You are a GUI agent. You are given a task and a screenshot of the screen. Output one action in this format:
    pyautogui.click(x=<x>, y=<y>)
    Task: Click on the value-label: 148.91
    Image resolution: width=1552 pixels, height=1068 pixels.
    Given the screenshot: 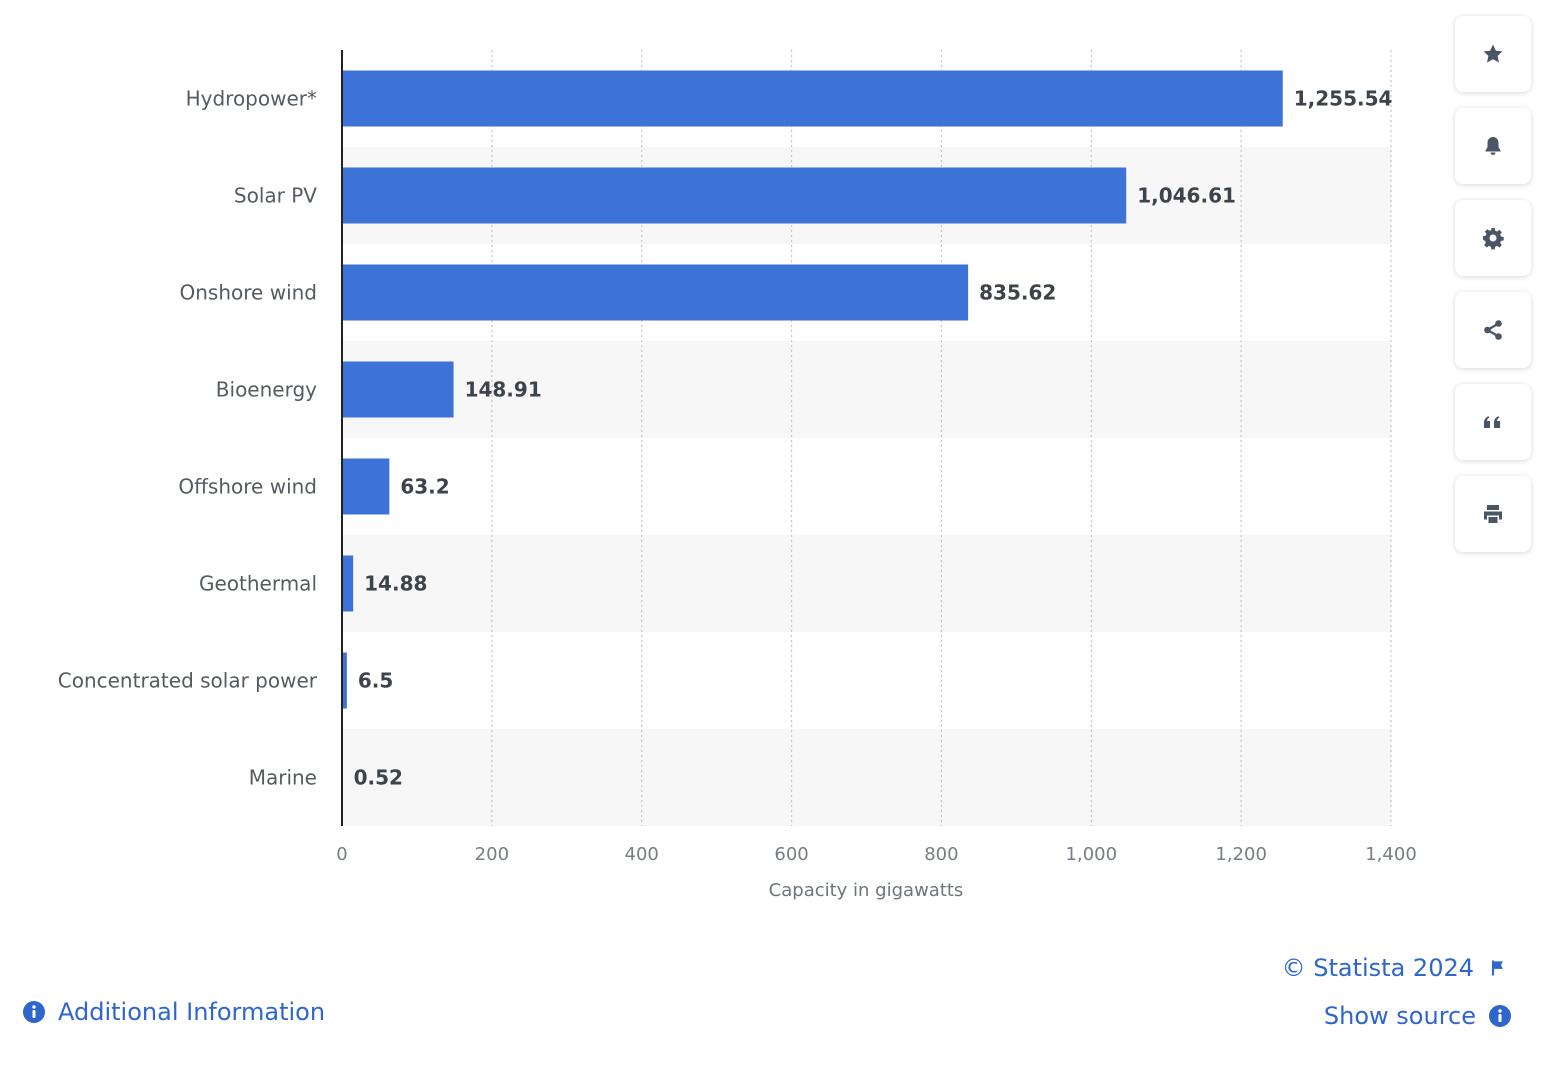 What is the action you would take?
    pyautogui.click(x=503, y=390)
    